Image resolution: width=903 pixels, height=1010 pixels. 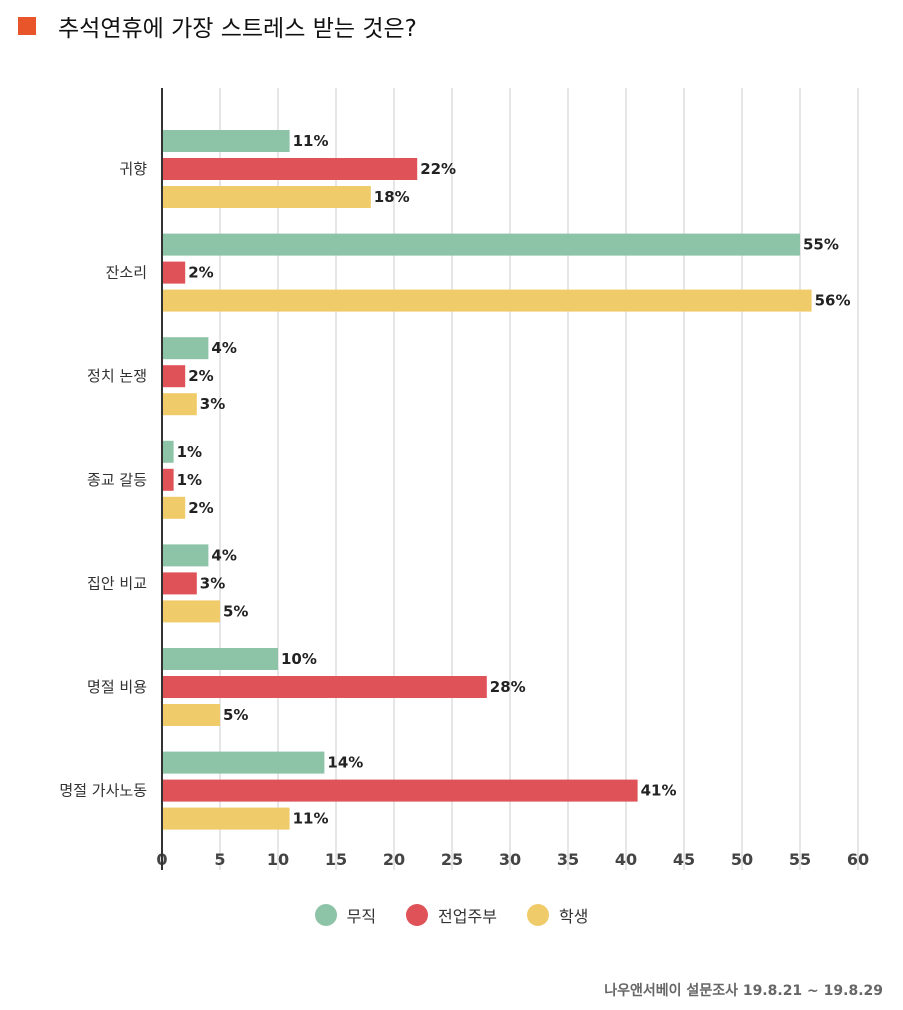 I want to click on x-tick-label: 5, so click(x=219, y=859).